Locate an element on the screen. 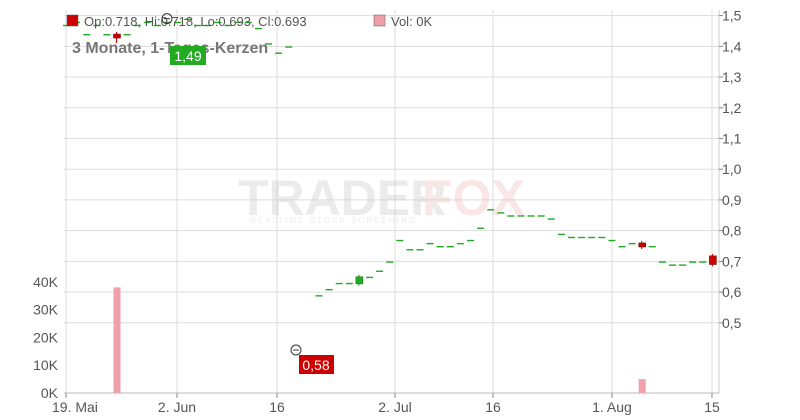 The width and height of the screenshot is (800, 420). price-tick-label: 1,4 is located at coordinates (732, 46).